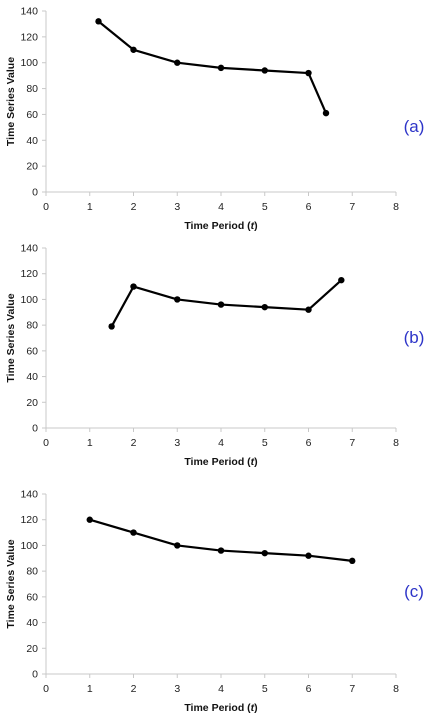 The height and width of the screenshot is (725, 436). I want to click on panel-label: (c), so click(414, 591).